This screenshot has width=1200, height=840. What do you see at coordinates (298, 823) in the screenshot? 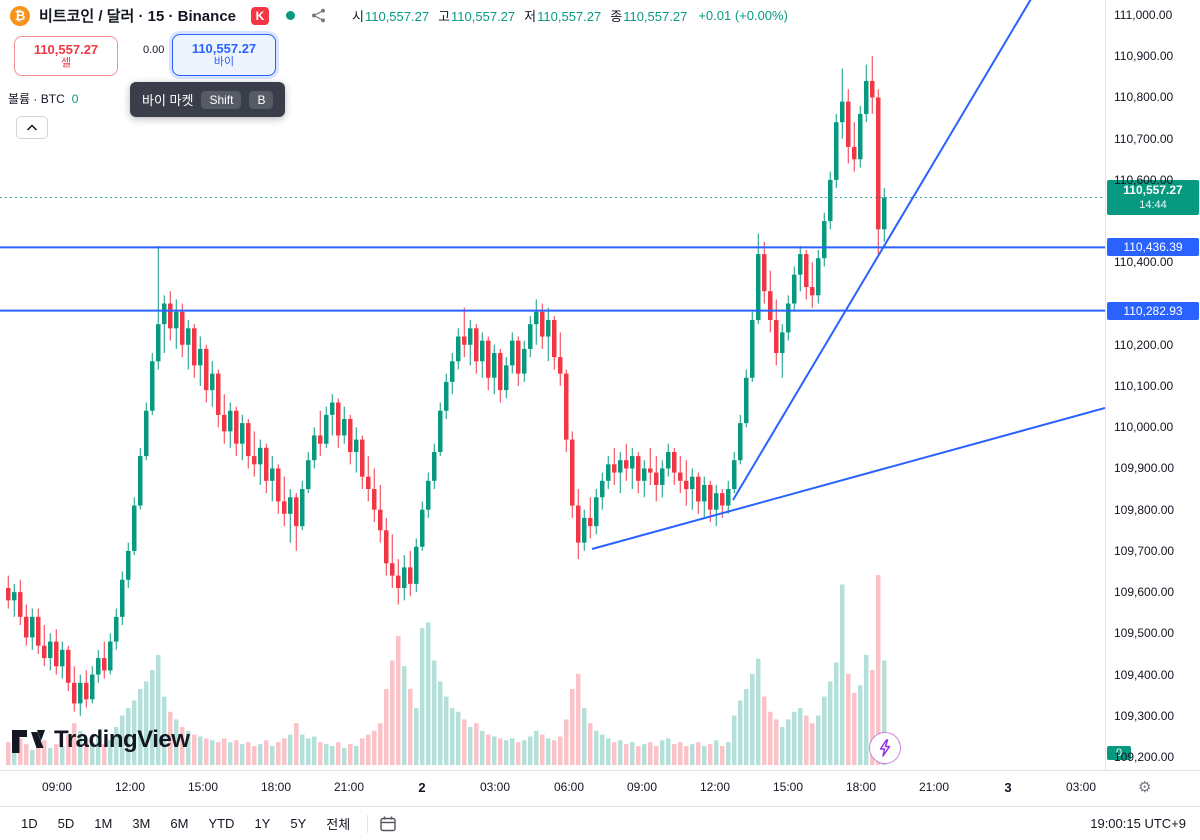
I see `range-button-5y: 5Y` at bounding box center [298, 823].